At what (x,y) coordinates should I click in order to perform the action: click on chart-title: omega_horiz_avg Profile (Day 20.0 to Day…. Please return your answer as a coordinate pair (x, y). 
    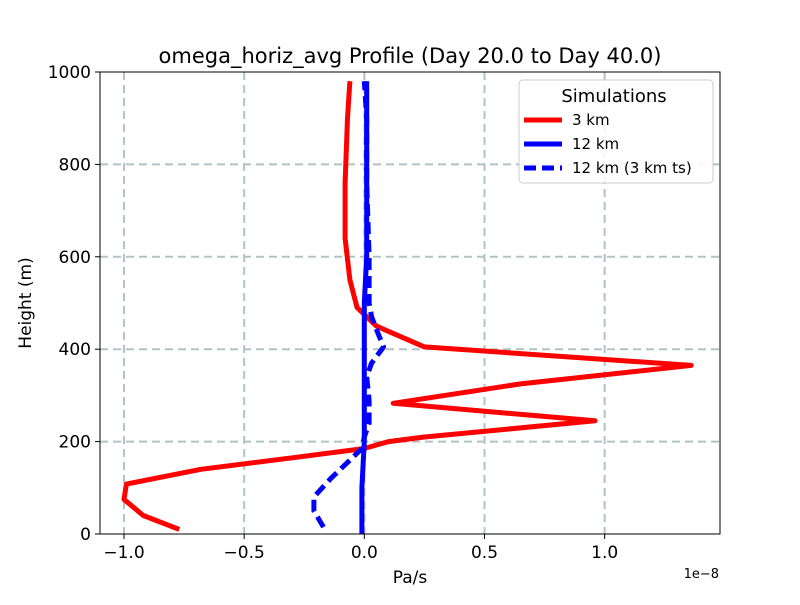
    Looking at the image, I should click on (410, 56).